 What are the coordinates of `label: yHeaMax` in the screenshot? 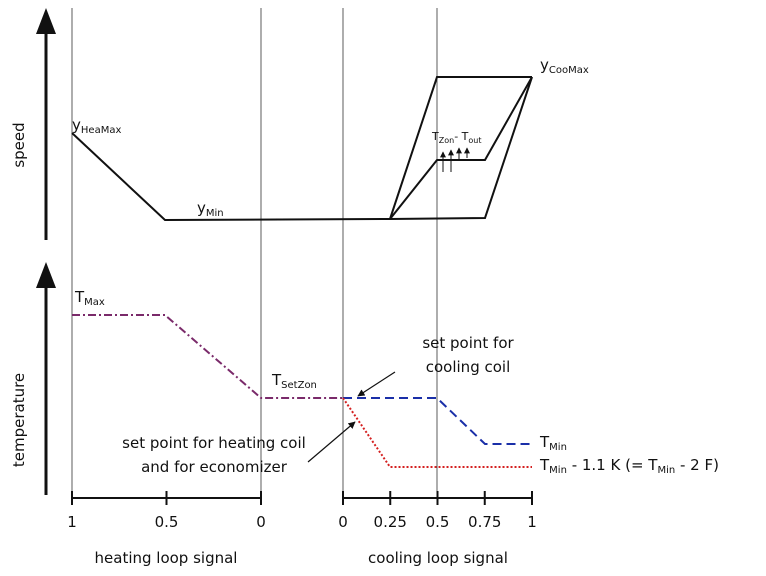 It's located at (96, 126).